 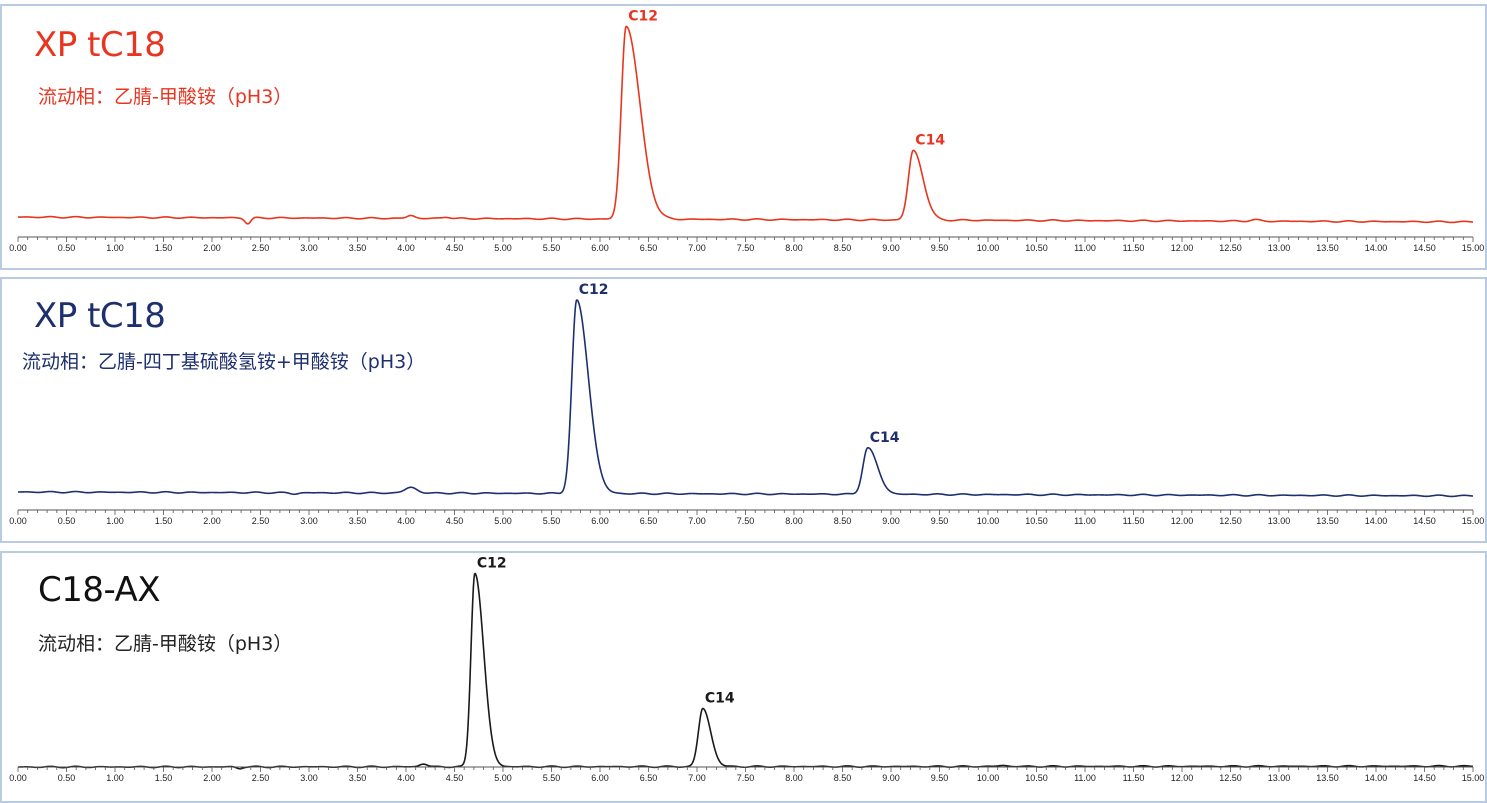 What do you see at coordinates (988, 521) in the screenshot?
I see `x-tick-label: 10.00` at bounding box center [988, 521].